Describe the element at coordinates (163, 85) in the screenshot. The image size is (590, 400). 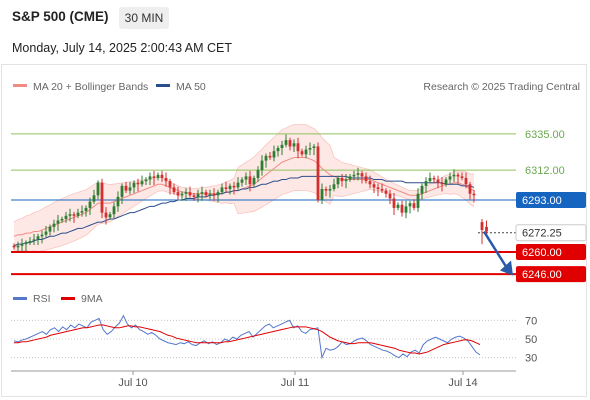
I see `ma50-legend-swatch` at that location.